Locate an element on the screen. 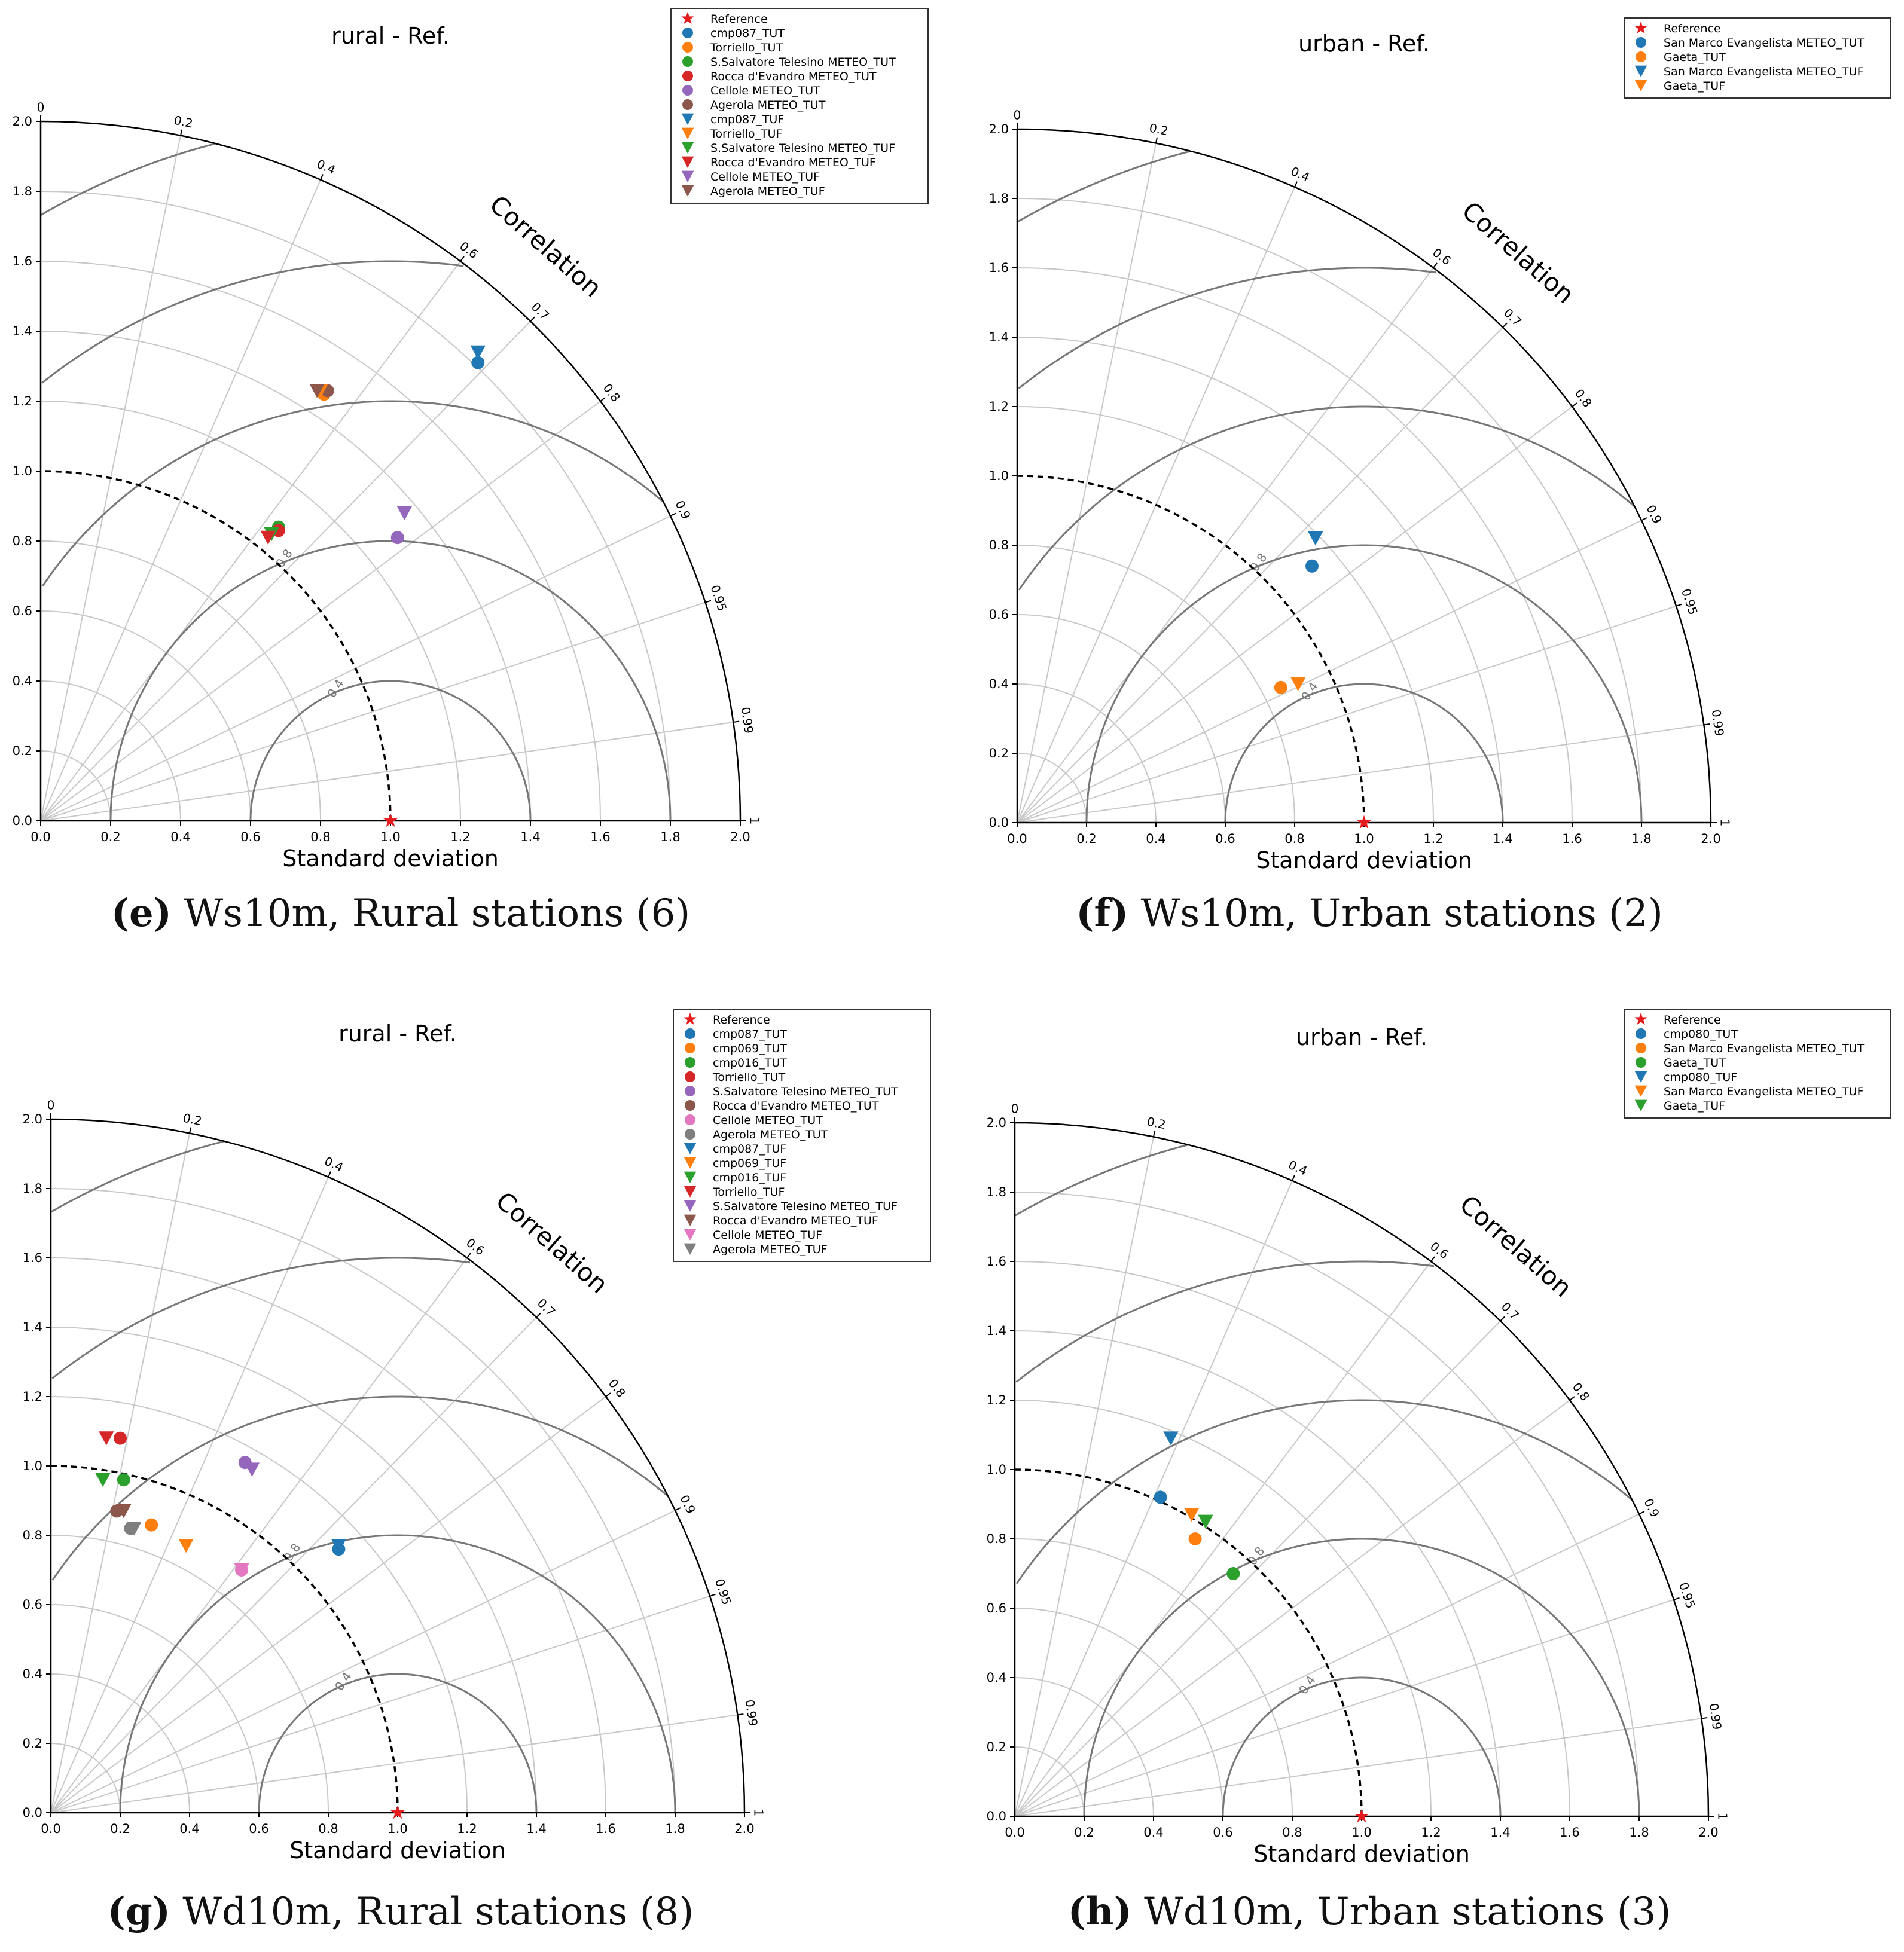 The image size is (1904, 1952). y-tick-label: 1.8 is located at coordinates (32, 1188).